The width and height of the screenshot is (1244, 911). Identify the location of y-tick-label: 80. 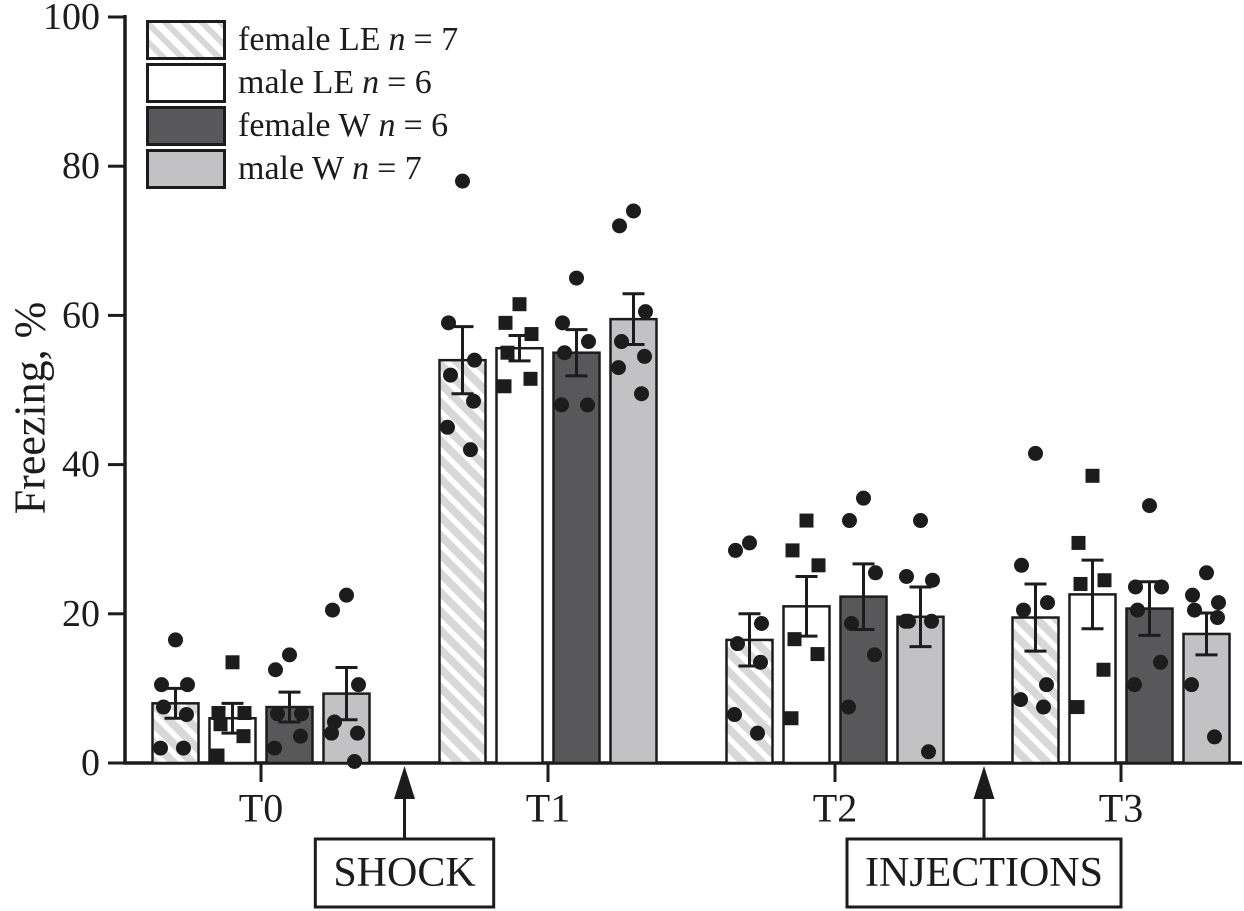
(81, 166).